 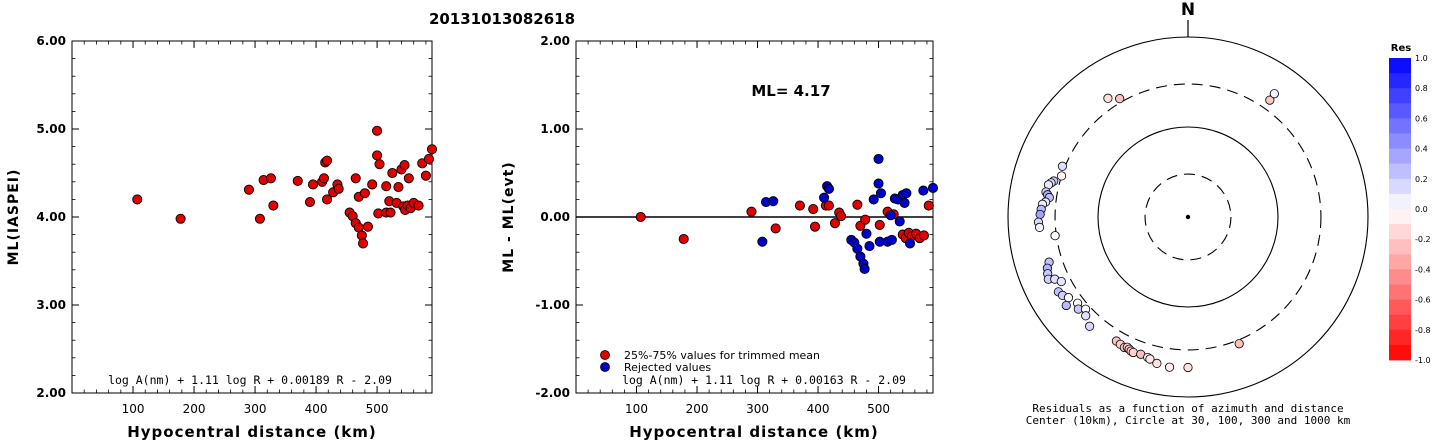 I want to click on colorbar-tick-label: 0.4, so click(x=1421, y=149).